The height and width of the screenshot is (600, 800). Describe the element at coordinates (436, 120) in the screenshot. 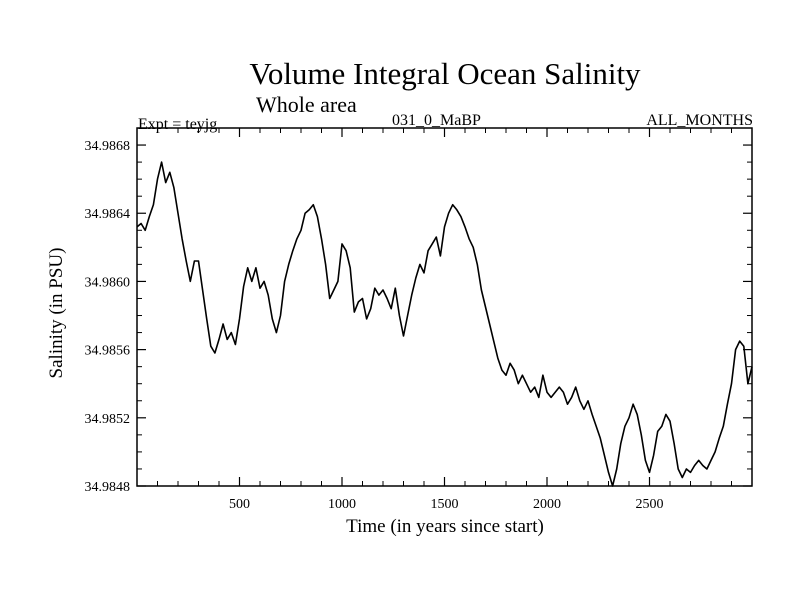

I see `run-id-label: 031_0_MaBP` at that location.